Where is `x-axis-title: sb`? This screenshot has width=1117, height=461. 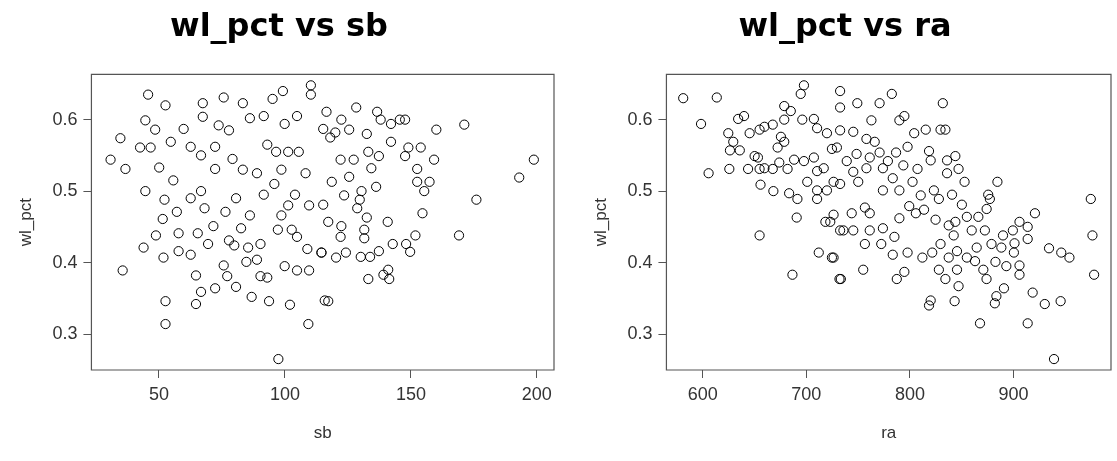
x-axis-title: sb is located at coordinates (322, 433).